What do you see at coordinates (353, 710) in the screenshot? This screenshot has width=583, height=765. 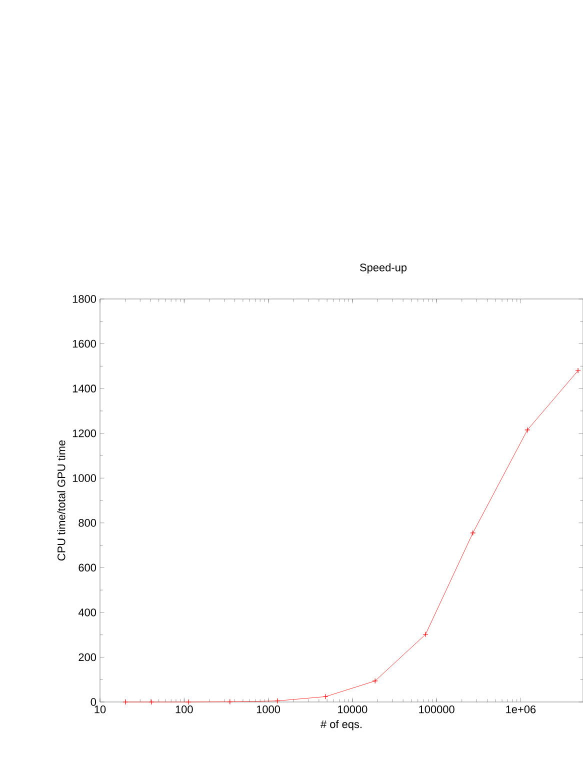 I see `x-tick-label: 10000` at bounding box center [353, 710].